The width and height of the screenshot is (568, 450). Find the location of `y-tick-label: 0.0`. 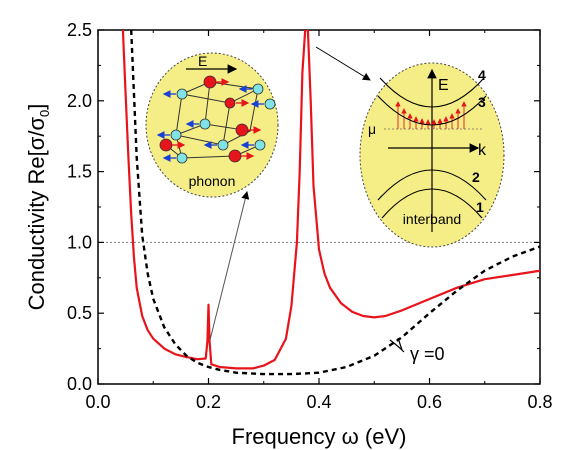

y-tick-label: 0.0 is located at coordinates (79, 384).